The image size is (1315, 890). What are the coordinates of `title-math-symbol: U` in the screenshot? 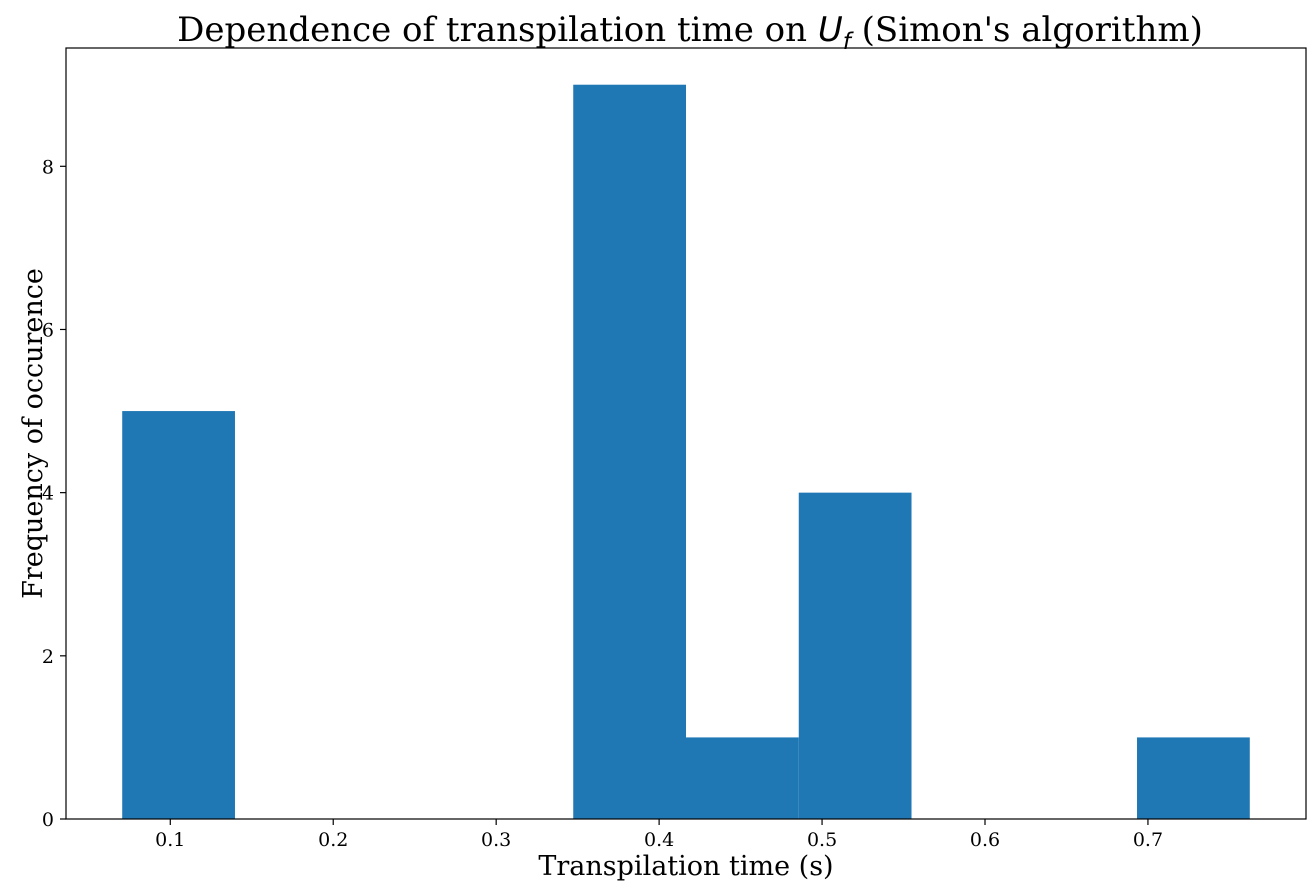 It's located at (830, 30).